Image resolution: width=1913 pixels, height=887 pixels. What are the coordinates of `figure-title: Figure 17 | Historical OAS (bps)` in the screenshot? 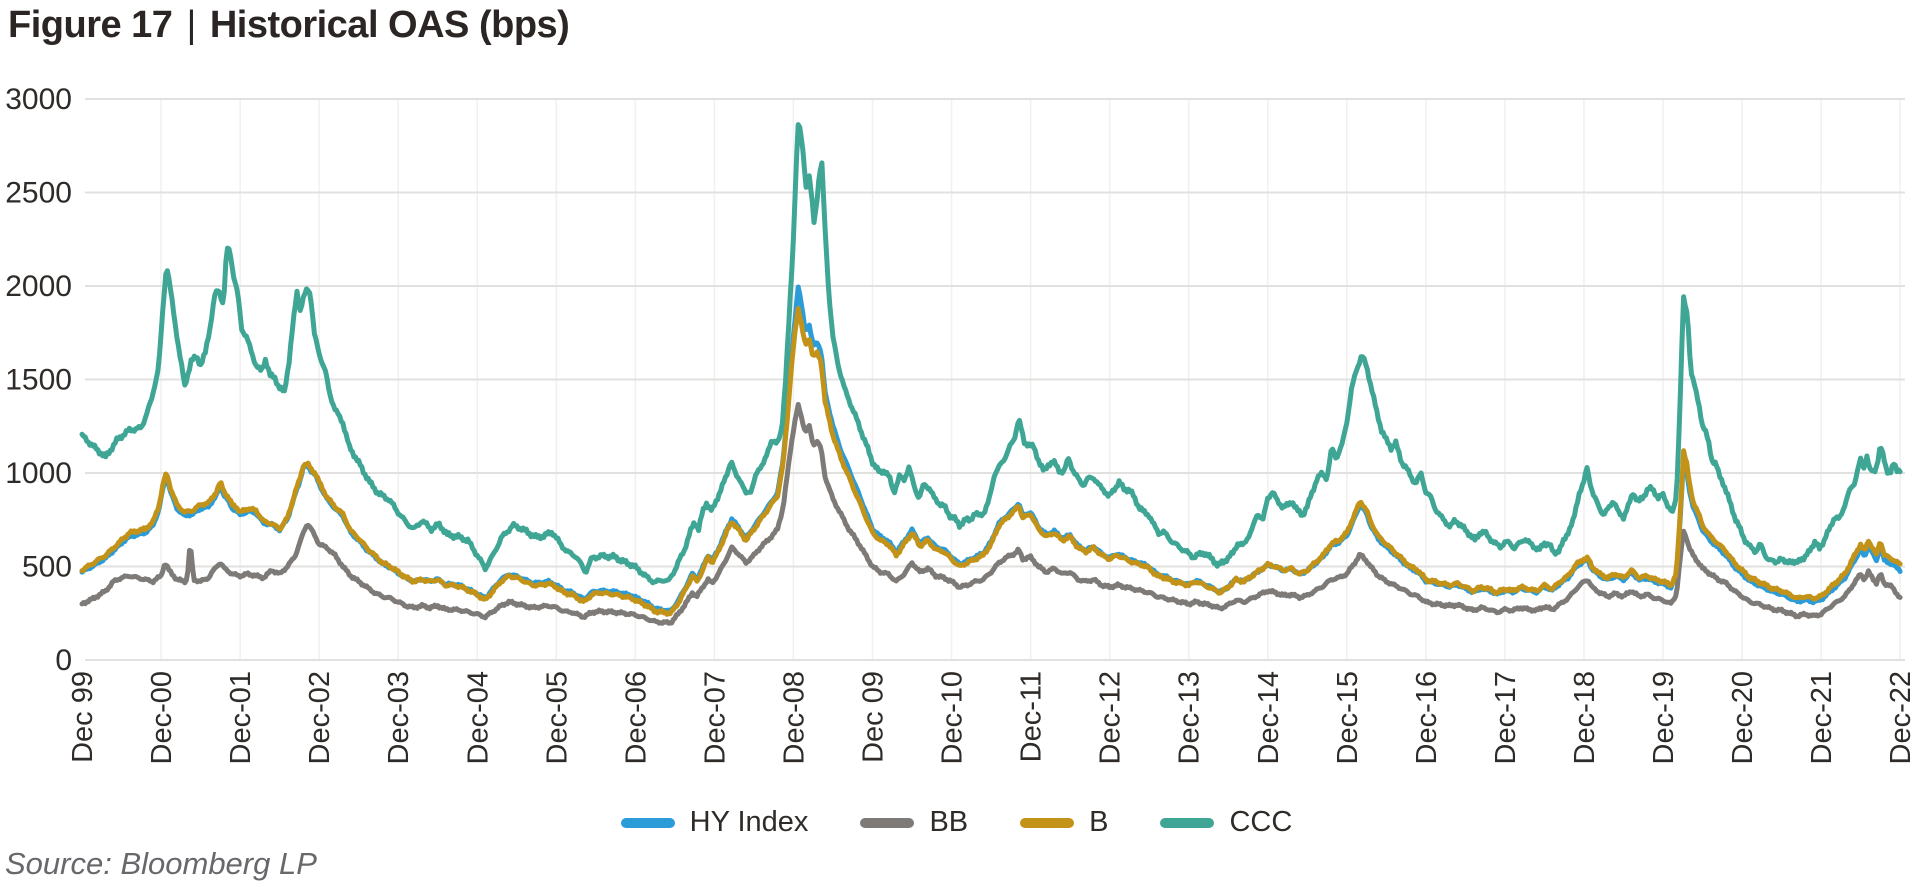 It's located at (289, 25).